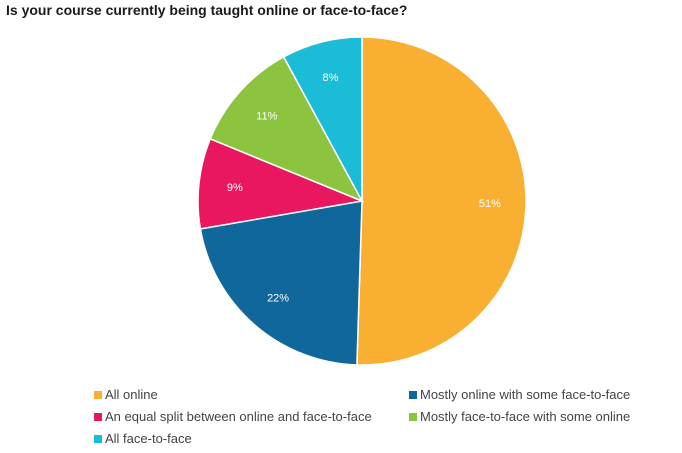  I want to click on legend-item-all-face-to-face: All face-to-face, so click(143, 438).